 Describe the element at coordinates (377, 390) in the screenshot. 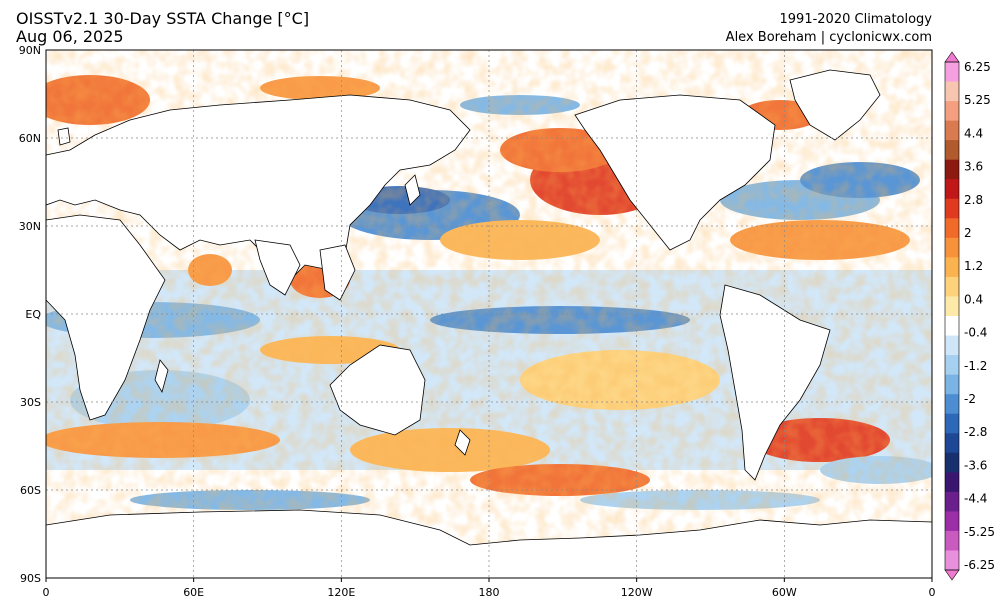

I see `australia-landmass` at that location.